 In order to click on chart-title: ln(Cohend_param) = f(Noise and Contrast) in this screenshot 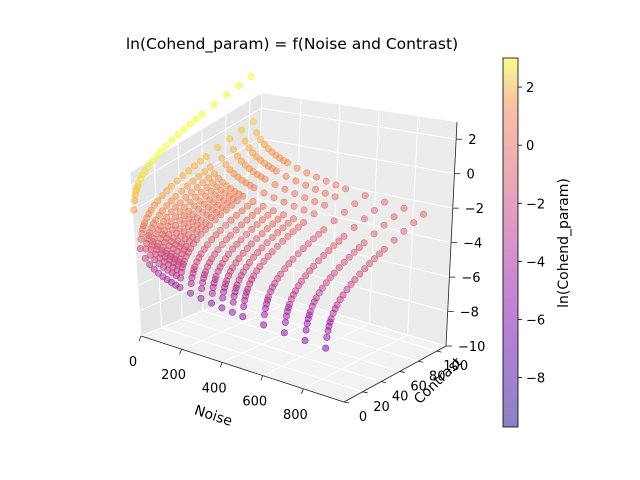, I will do `click(292, 44)`.